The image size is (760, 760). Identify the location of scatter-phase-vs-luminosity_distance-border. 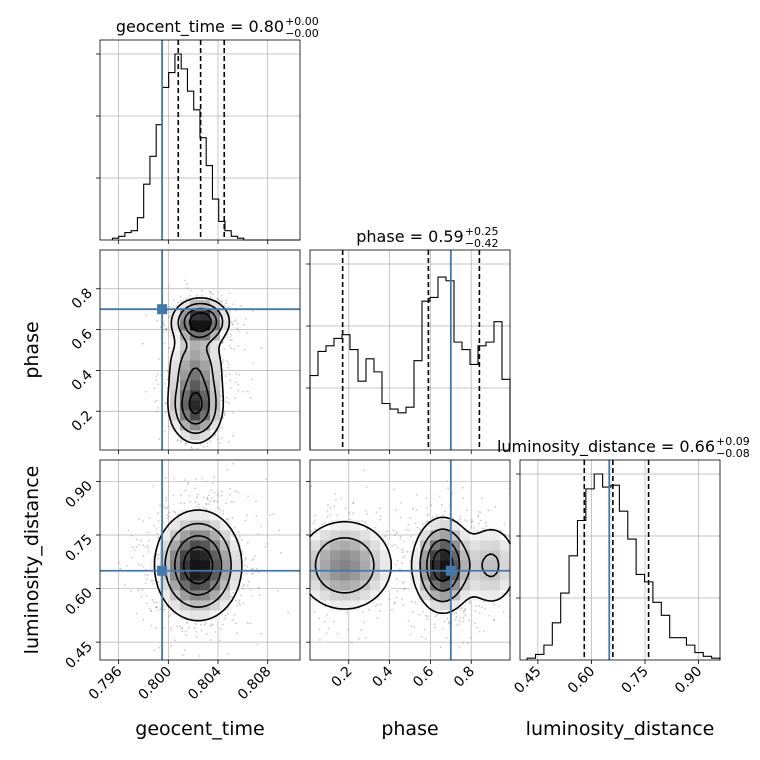
(410, 560).